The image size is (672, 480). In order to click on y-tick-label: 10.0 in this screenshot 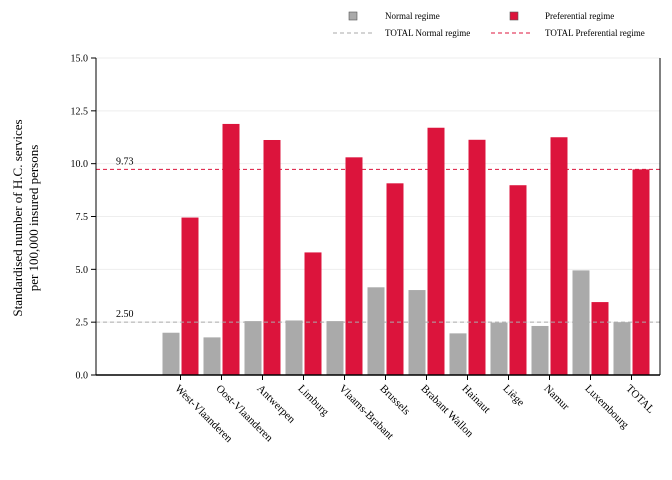, I will do `click(80, 164)`.